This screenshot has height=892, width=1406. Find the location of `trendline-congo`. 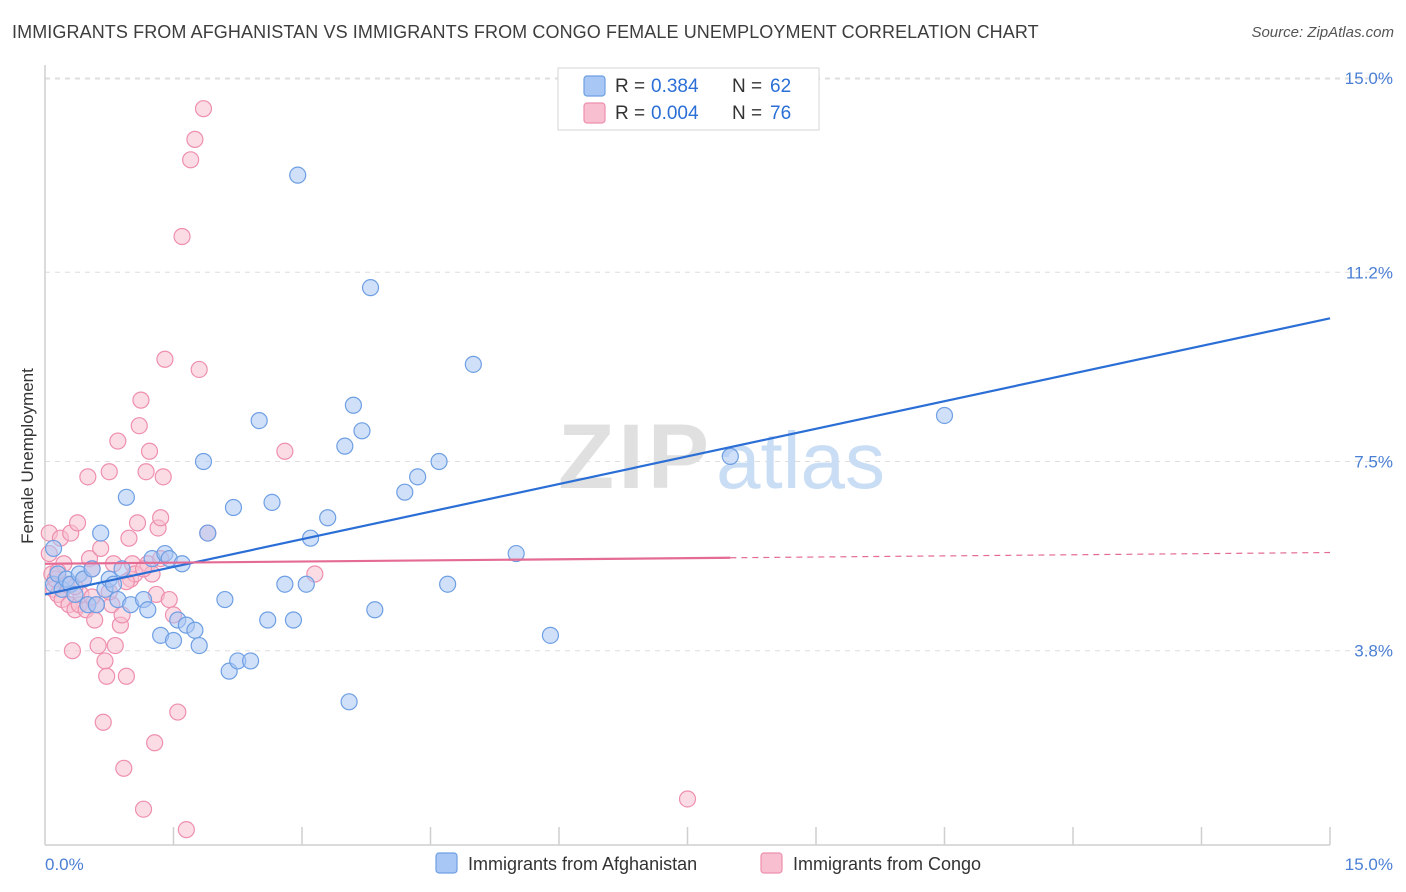

trendline-congo is located at coordinates (387, 560).